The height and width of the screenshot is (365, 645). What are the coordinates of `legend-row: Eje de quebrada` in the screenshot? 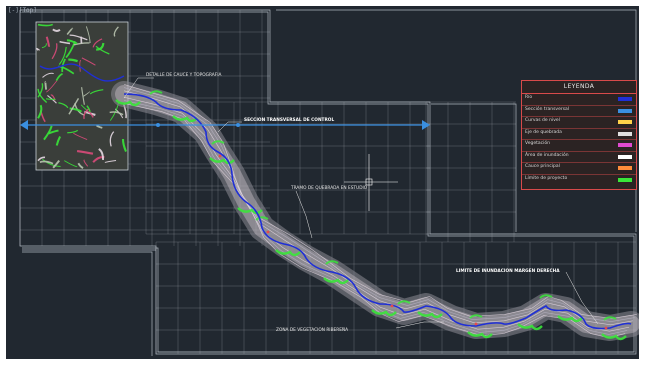 It's located at (579, 134).